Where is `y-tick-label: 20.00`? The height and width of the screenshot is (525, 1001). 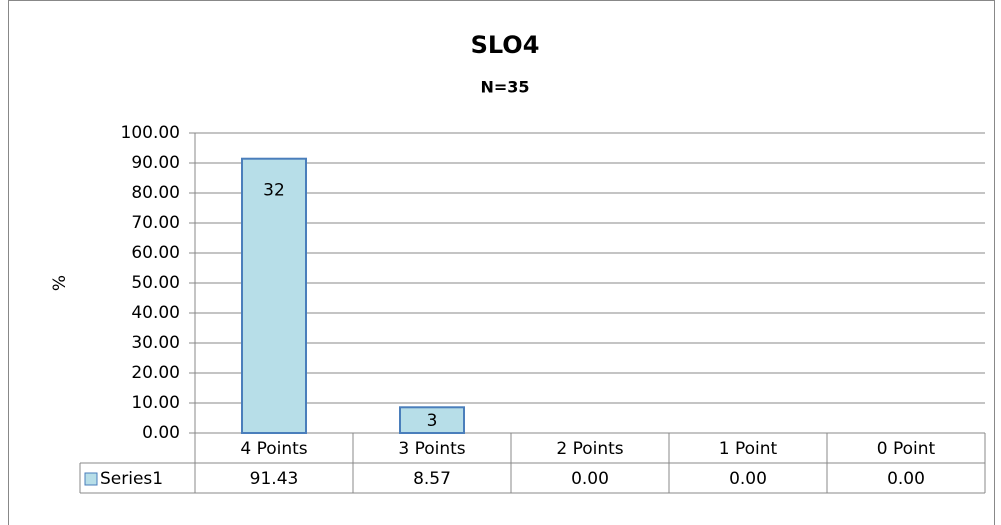 y-tick-label: 20.00 is located at coordinates (155, 373).